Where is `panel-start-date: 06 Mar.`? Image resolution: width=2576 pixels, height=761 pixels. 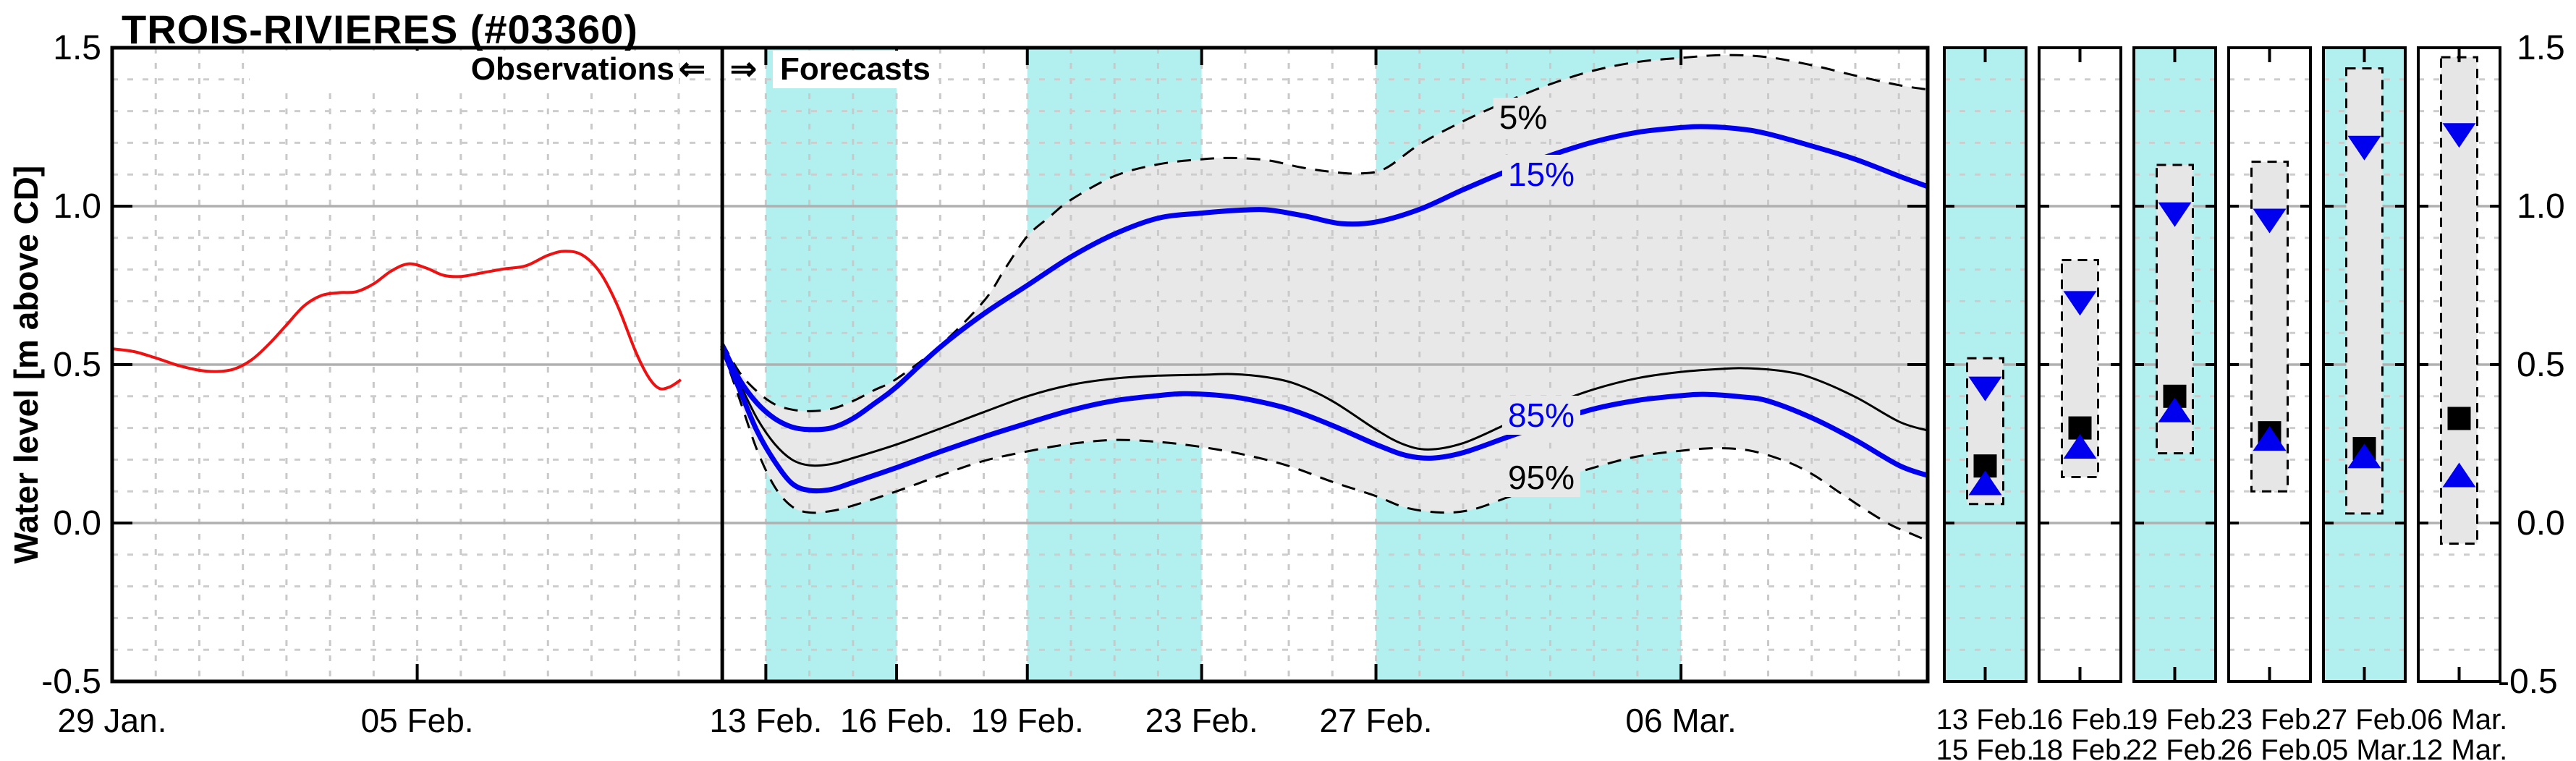
panel-start-date: 06 Mar. is located at coordinates (2459, 720).